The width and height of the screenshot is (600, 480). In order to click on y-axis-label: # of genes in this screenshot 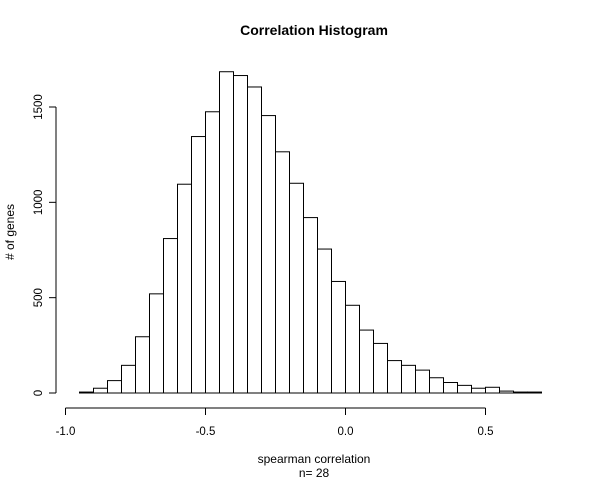, I will do `click(10, 232)`.